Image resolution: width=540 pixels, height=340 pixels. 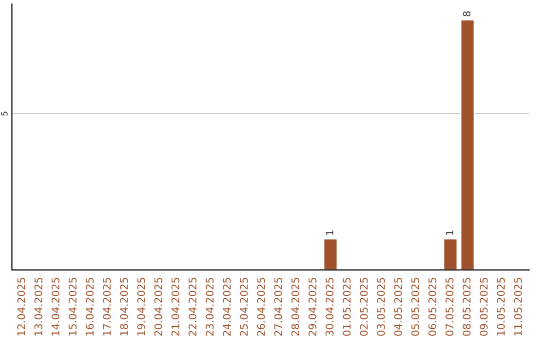 What do you see at coordinates (38, 307) in the screenshot?
I see `x-tick-label: 13.04.2025` at bounding box center [38, 307].